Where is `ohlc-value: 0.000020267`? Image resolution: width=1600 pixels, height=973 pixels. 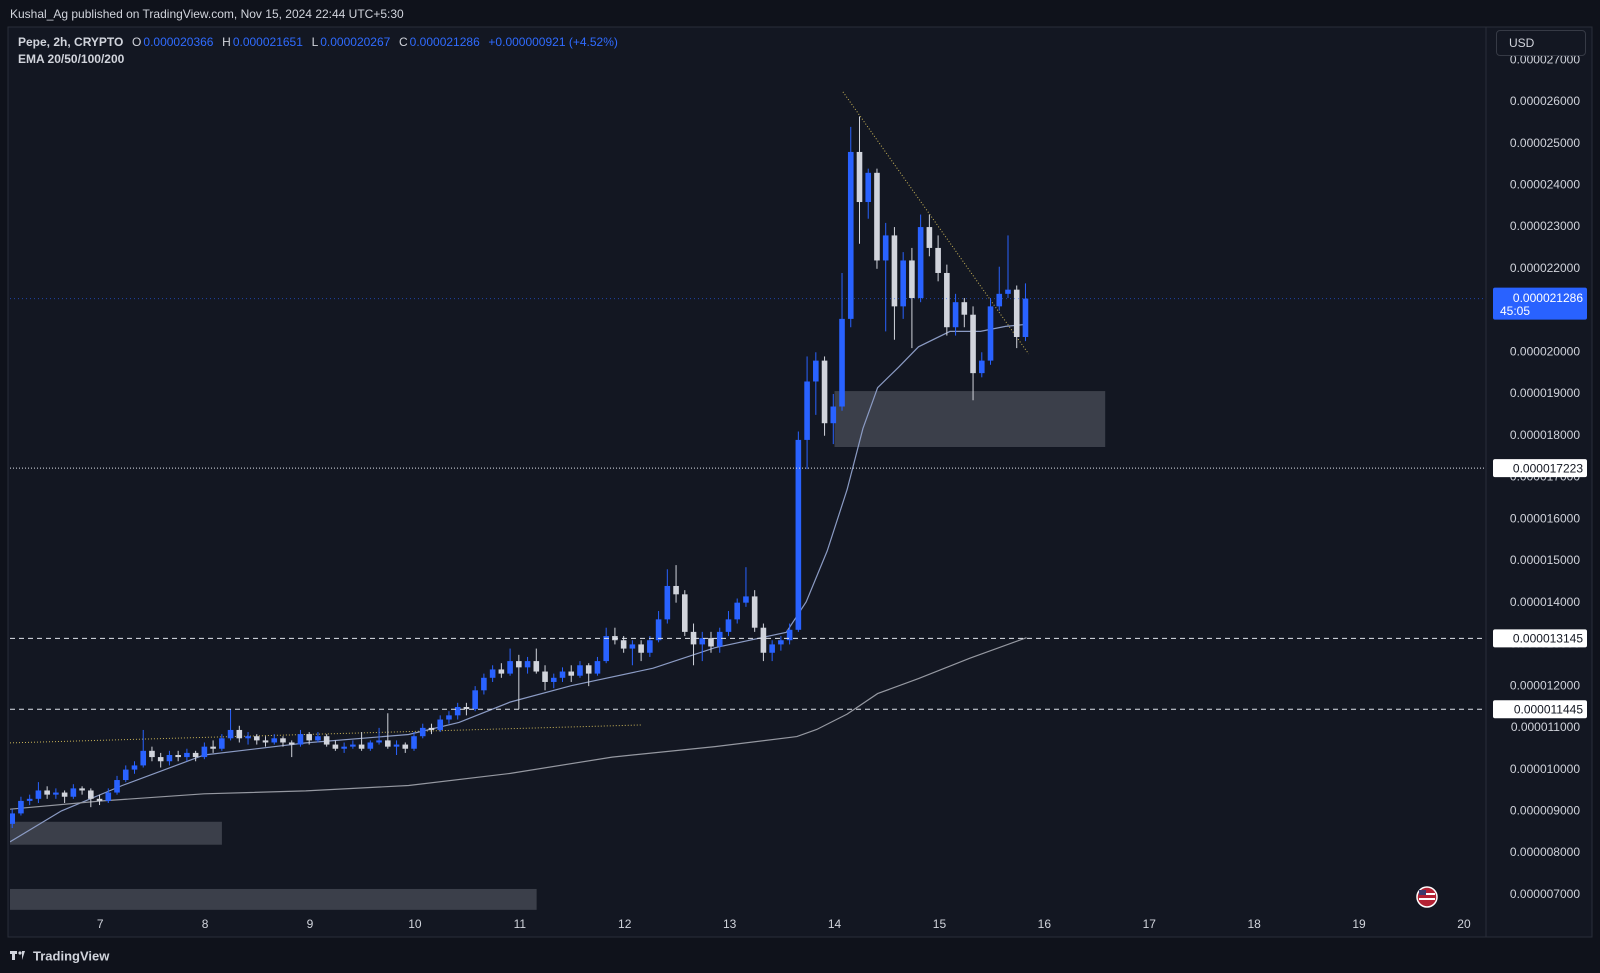 ohlc-value: 0.000020267 is located at coordinates (355, 42).